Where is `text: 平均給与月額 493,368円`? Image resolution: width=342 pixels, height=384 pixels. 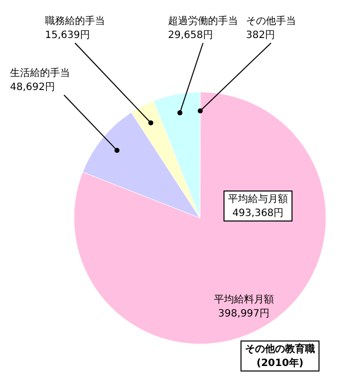 text: 平均給与月額 493,368円 is located at coordinates (258, 206).